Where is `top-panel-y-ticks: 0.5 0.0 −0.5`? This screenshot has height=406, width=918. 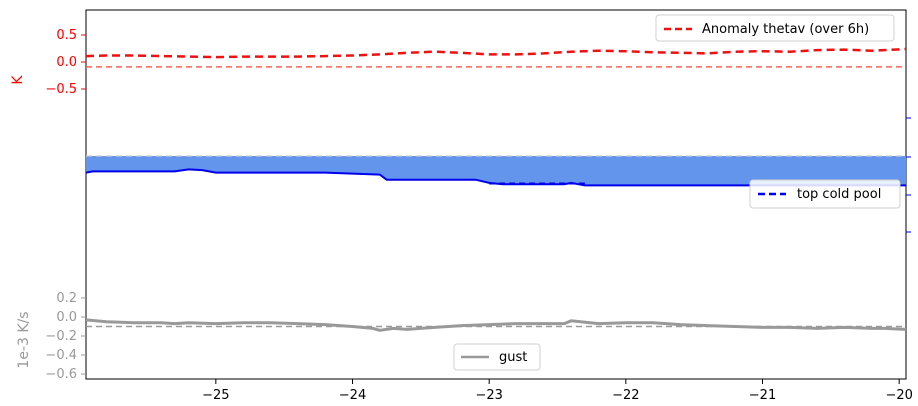 top-panel-y-ticks: 0.5 0.0 −0.5 is located at coordinates (65, 62).